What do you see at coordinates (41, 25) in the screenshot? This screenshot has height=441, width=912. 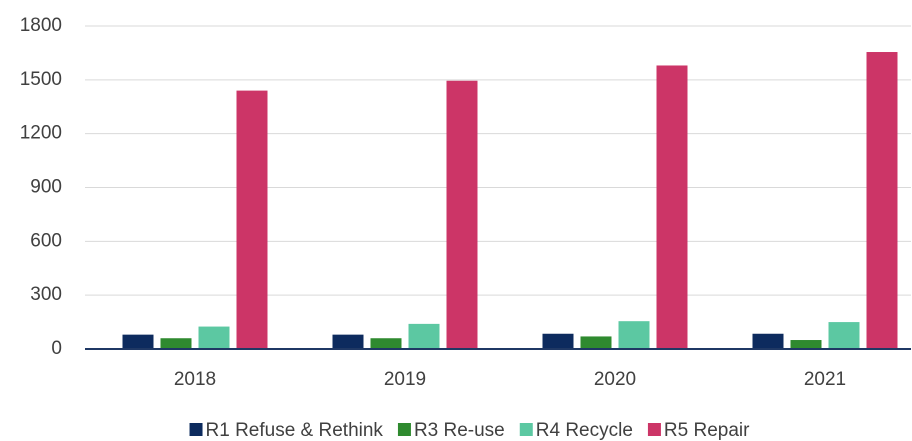 I see `y-tick-label: 1800` at bounding box center [41, 25].